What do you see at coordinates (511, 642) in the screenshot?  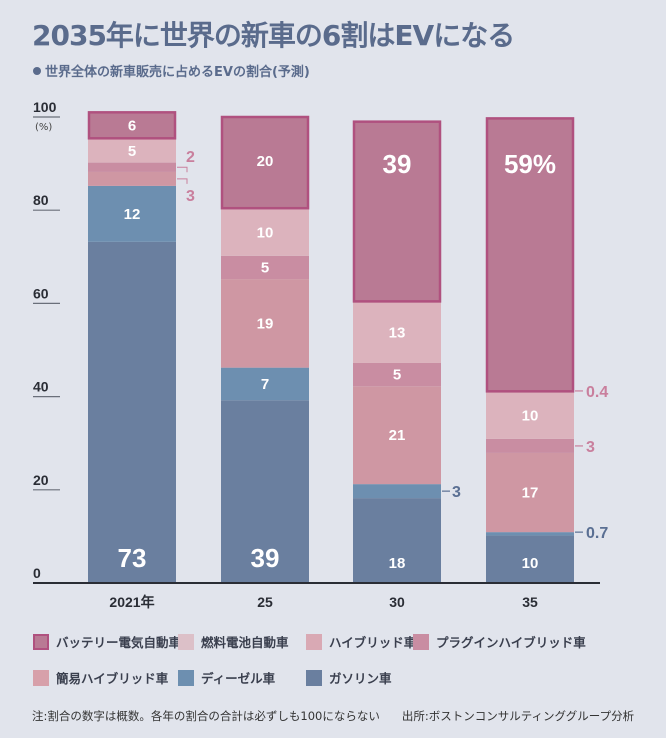 I see `legend-label: プラグインハイブリッド車` at bounding box center [511, 642].